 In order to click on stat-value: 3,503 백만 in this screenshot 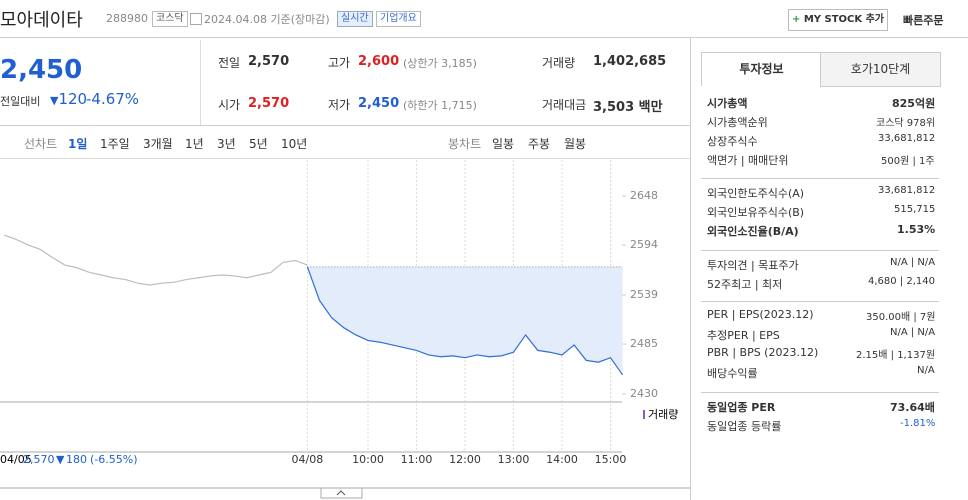, I will do `click(628, 107)`.